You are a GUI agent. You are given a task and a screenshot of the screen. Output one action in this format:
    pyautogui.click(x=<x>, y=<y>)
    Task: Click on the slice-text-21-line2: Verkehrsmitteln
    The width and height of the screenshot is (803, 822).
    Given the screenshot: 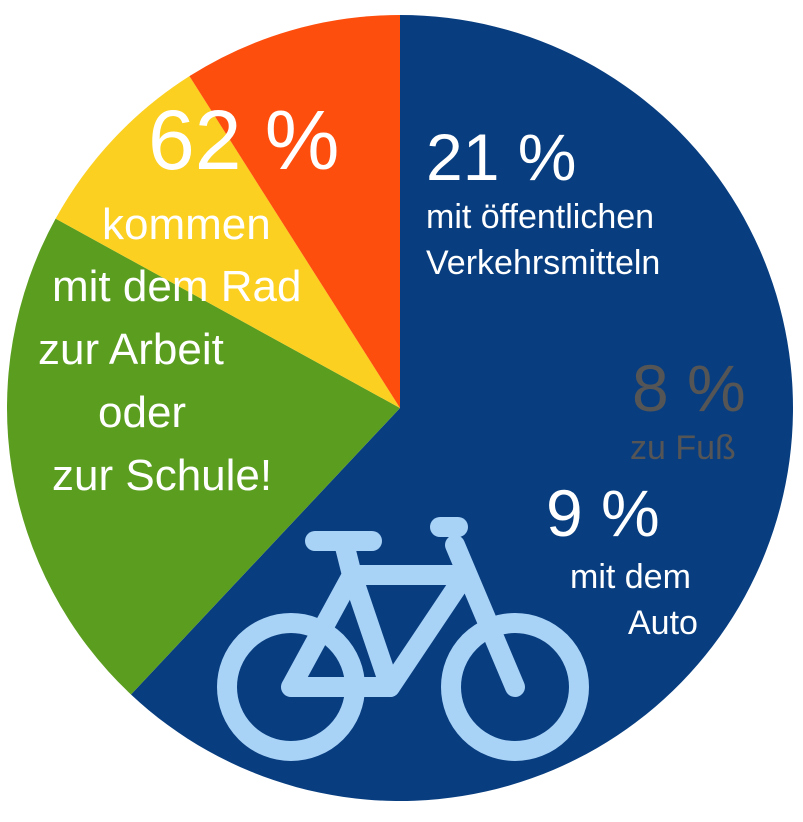 What is the action you would take?
    pyautogui.click(x=543, y=263)
    